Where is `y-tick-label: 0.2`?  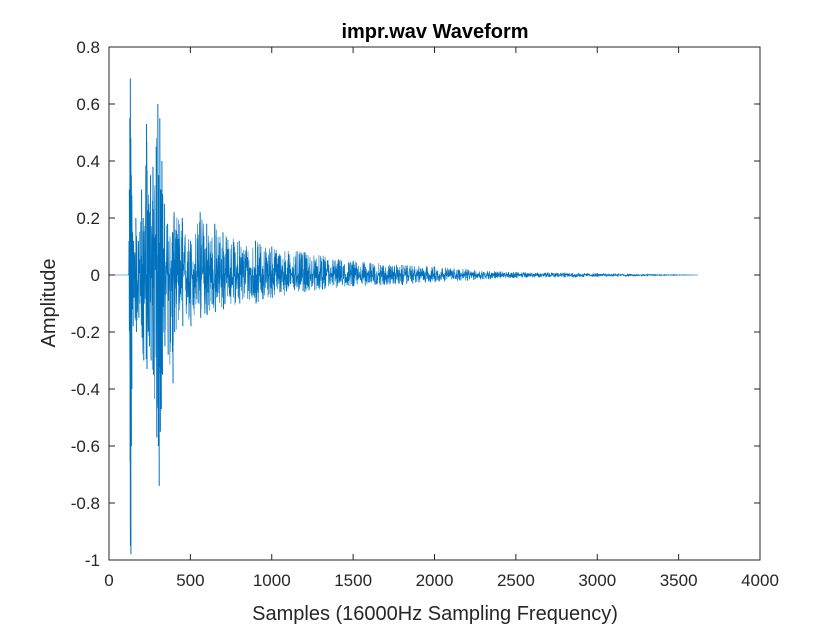
y-tick-label: 0.2 is located at coordinates (88, 218).